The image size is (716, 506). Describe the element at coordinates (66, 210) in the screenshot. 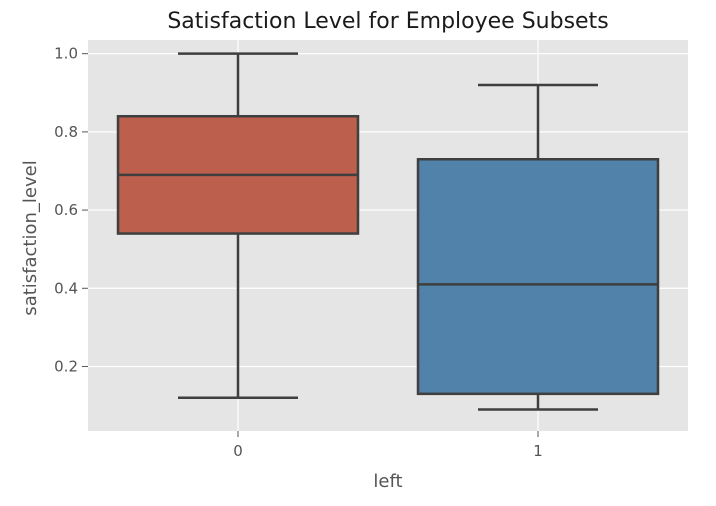

I see `y-tick-label: 0.6` at that location.